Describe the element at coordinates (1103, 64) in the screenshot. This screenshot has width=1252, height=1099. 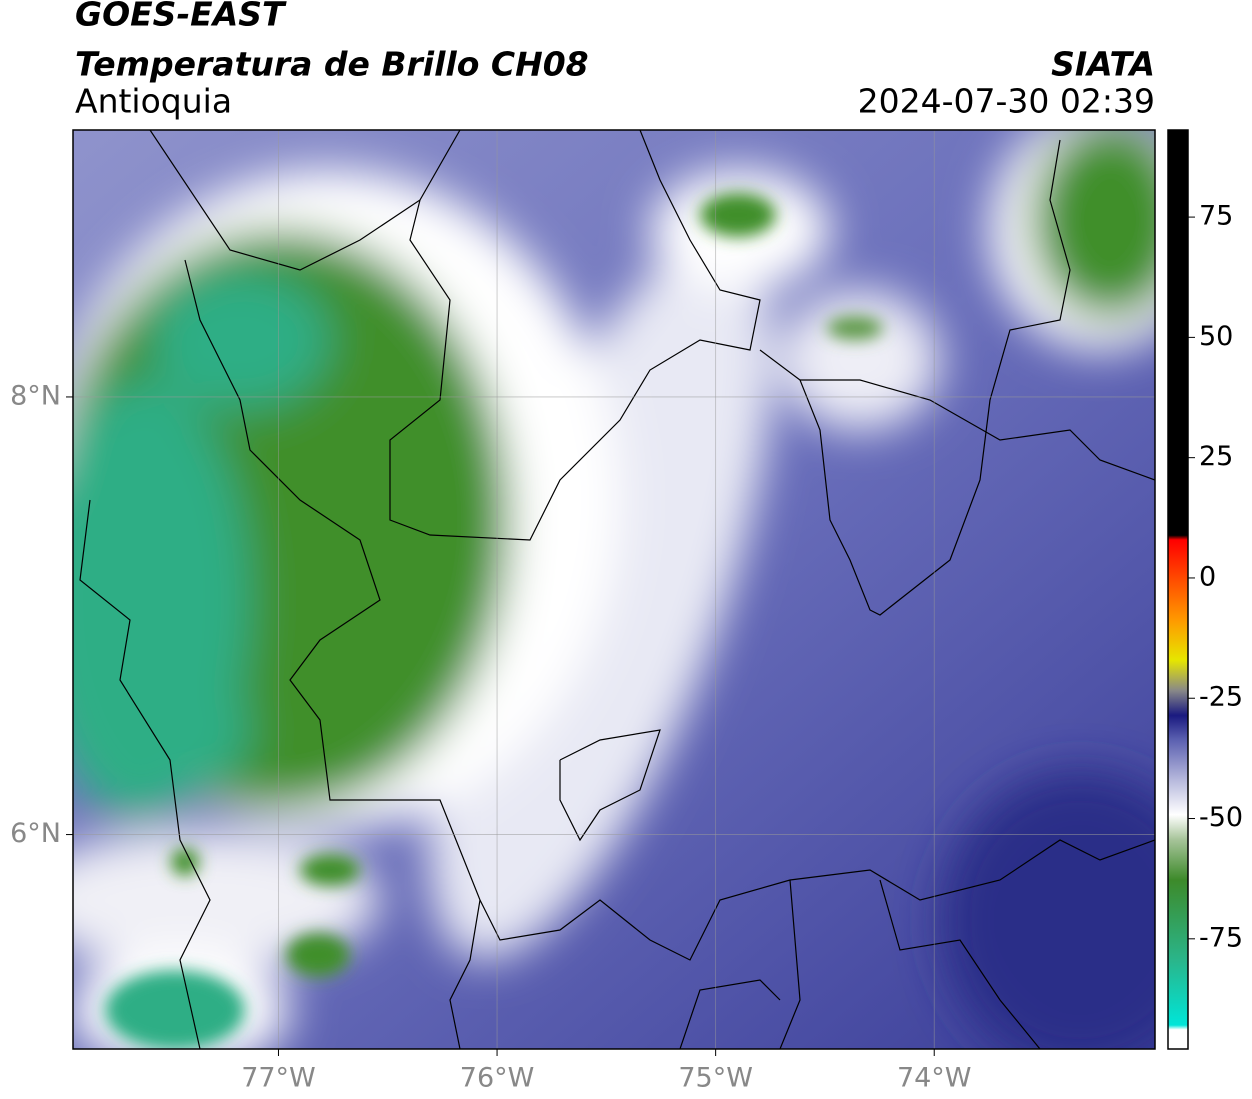
I see `source: SIATA` at that location.